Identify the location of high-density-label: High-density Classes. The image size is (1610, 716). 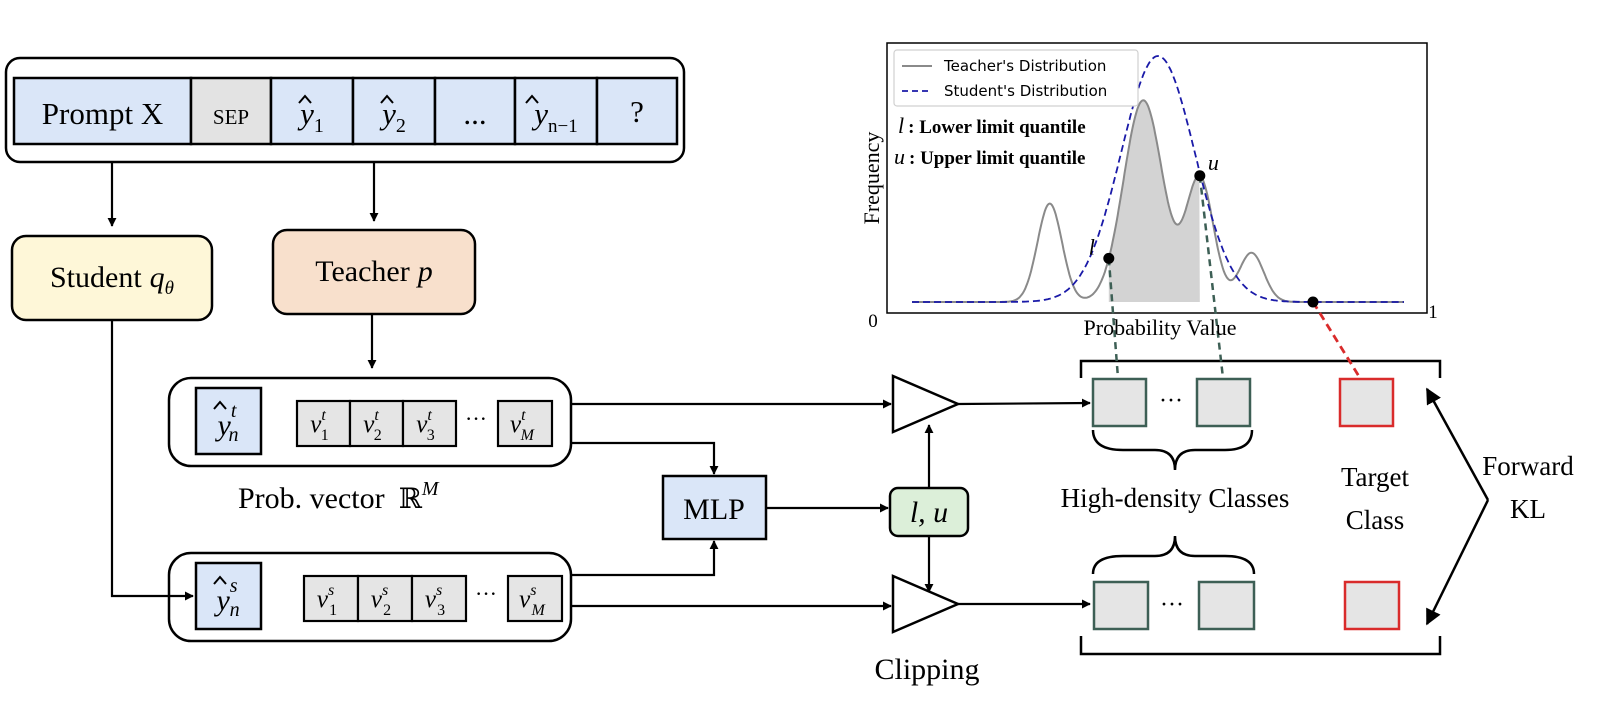
(1175, 498).